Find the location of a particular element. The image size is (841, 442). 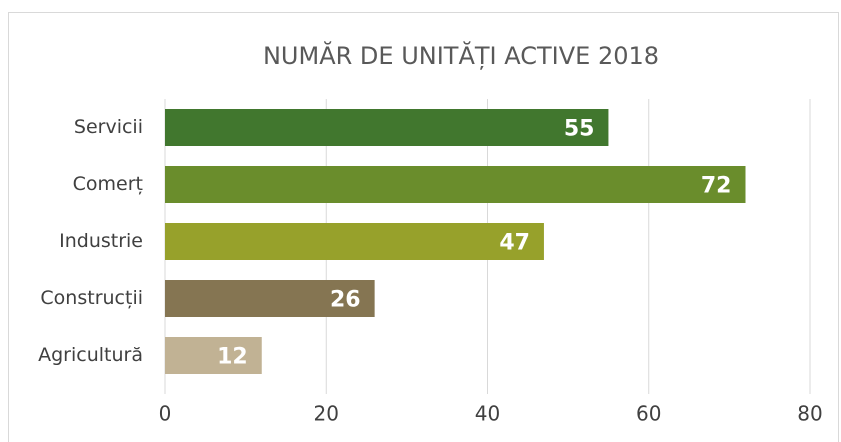

y-tick-label: Servicii is located at coordinates (108, 127).